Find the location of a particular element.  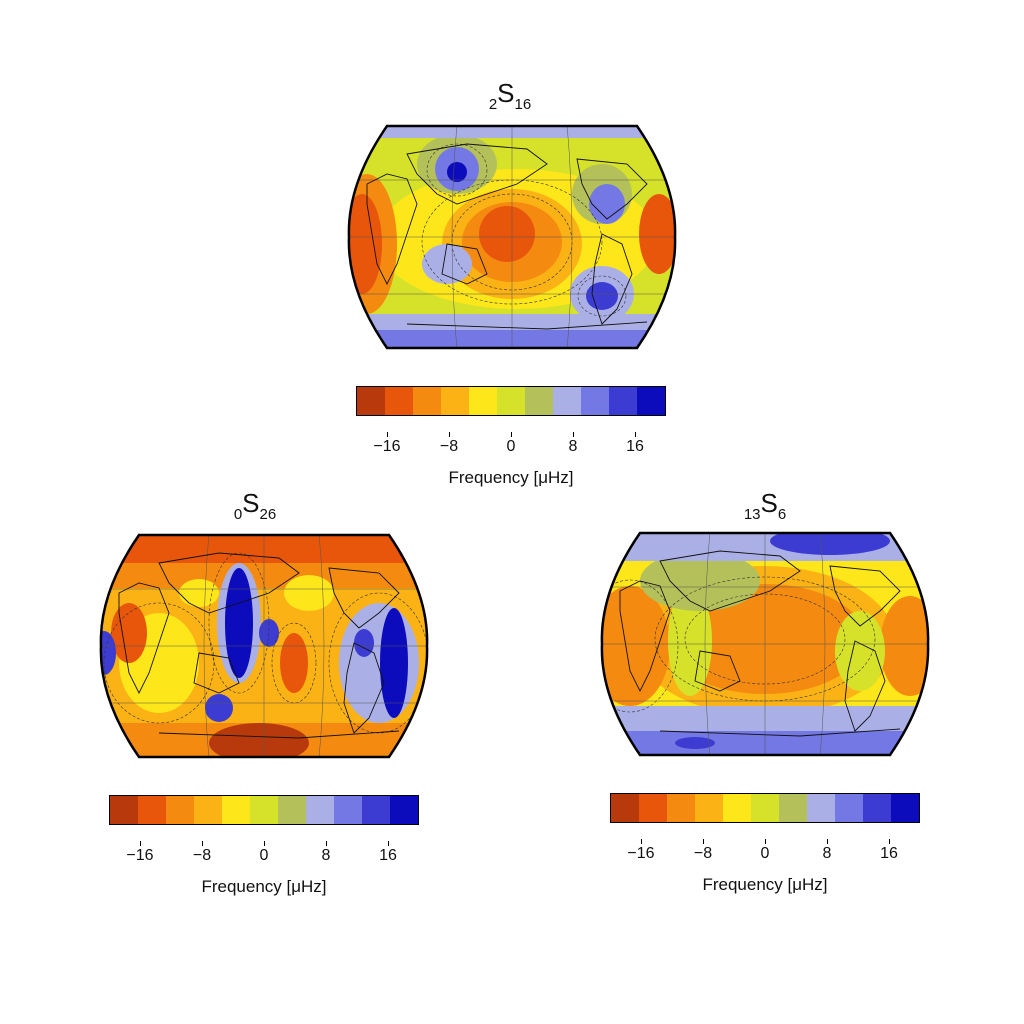

title-index-l: 6 is located at coordinates (782, 514).